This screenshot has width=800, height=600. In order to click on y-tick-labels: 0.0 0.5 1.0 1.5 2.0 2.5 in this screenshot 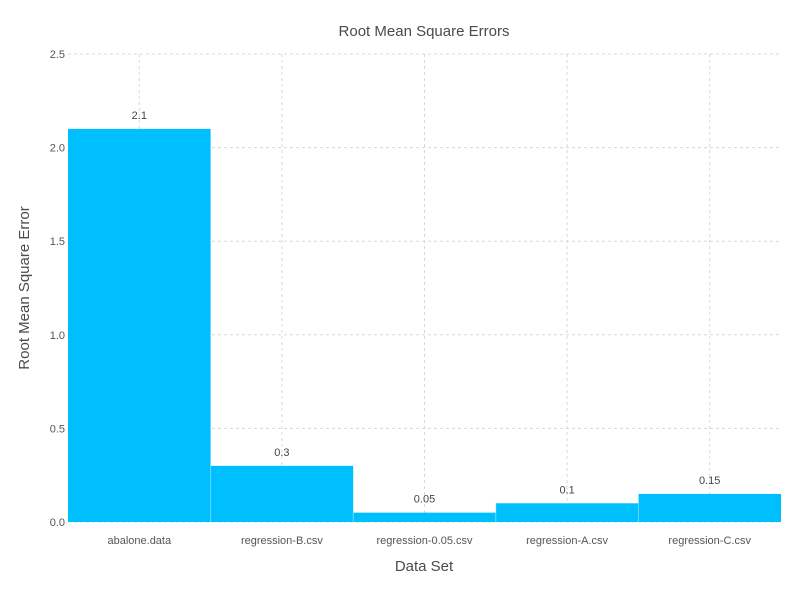, I will do `click(57, 289)`.